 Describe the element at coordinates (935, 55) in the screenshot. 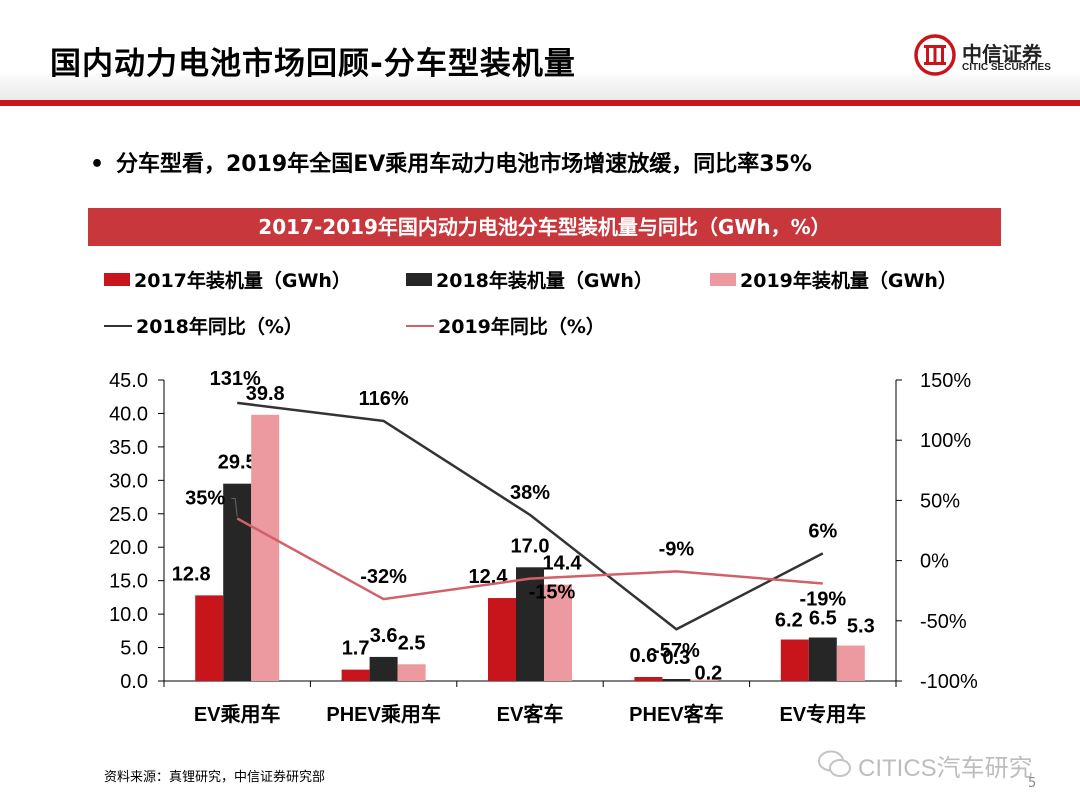

I see `citic-emblem-icon` at that location.